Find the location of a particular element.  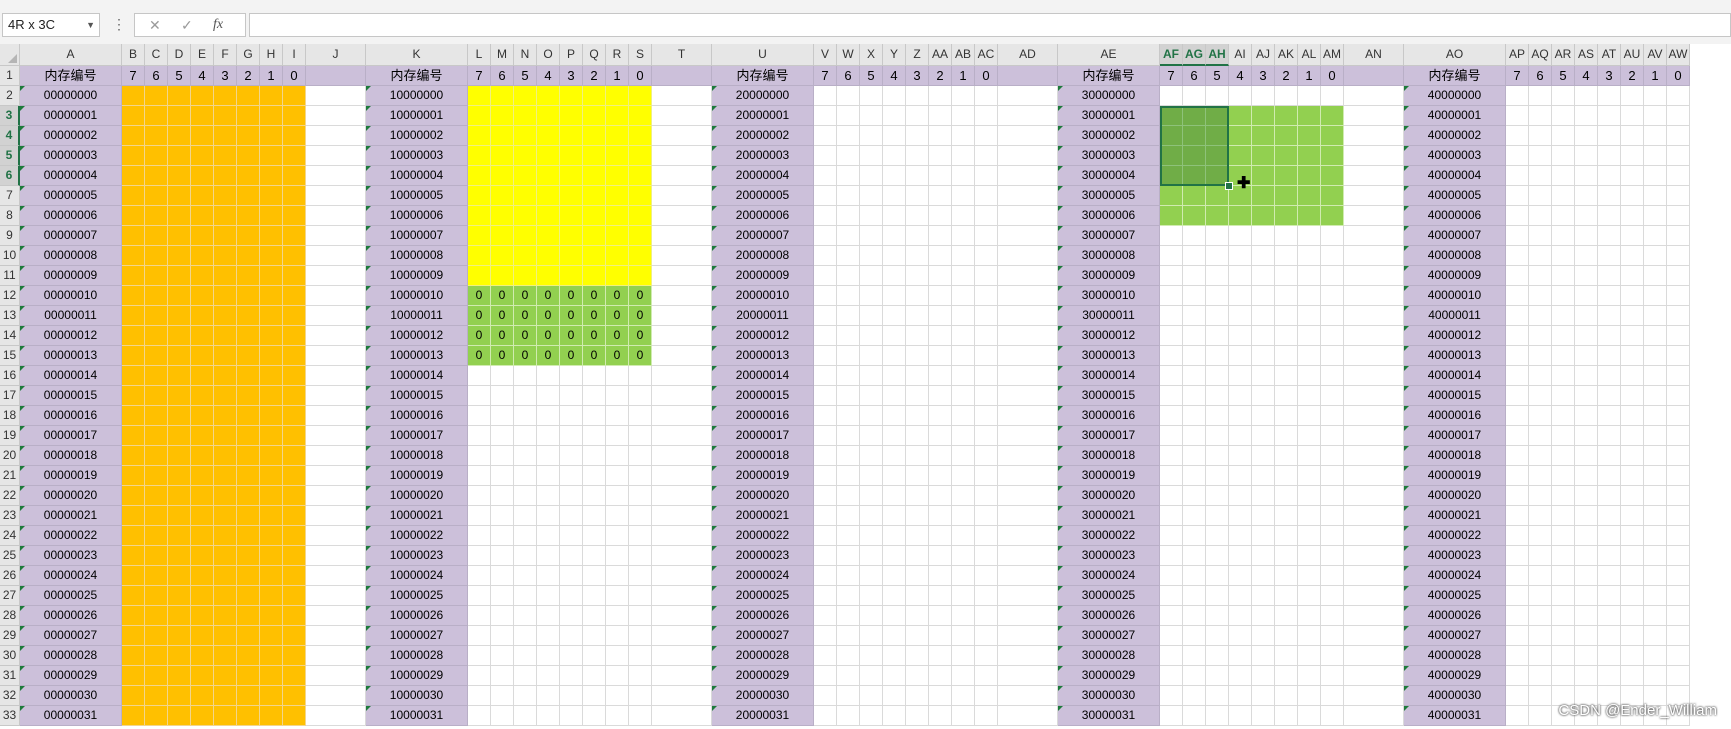

memory-id-cell: 00000009 is located at coordinates (71, 276).